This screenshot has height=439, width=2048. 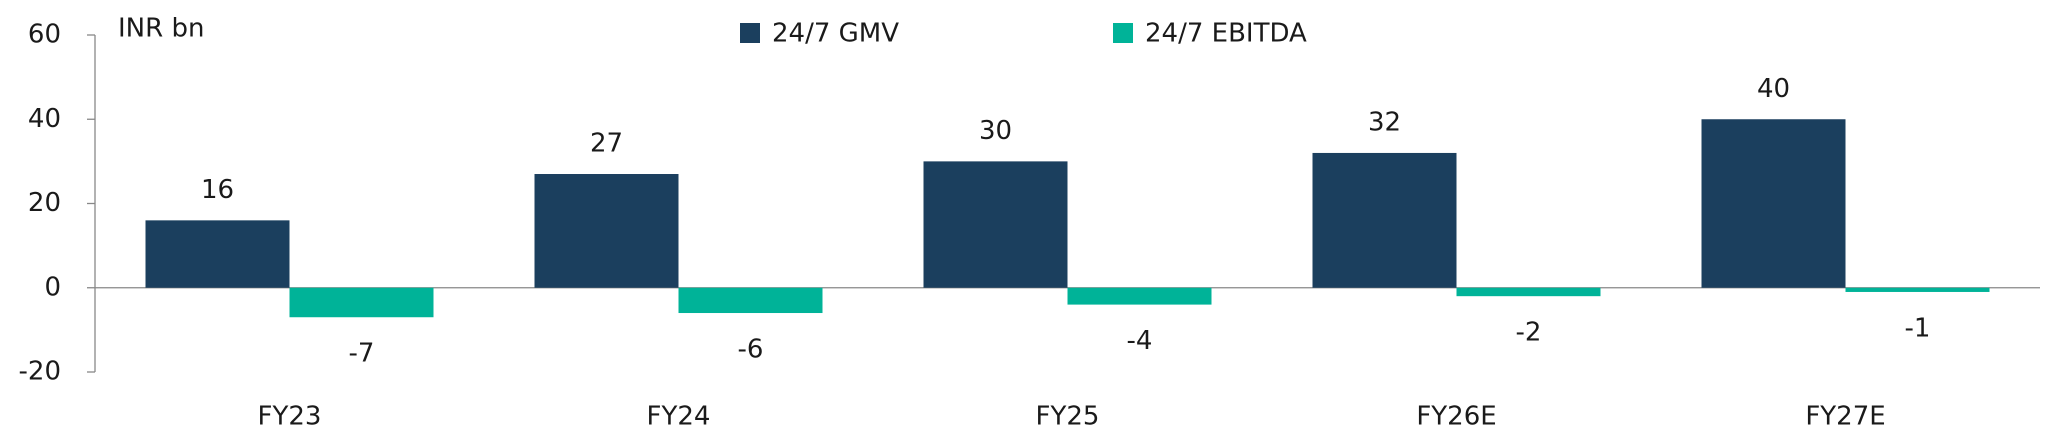 What do you see at coordinates (679, 417) in the screenshot?
I see `x-tick-label: FY24` at bounding box center [679, 417].